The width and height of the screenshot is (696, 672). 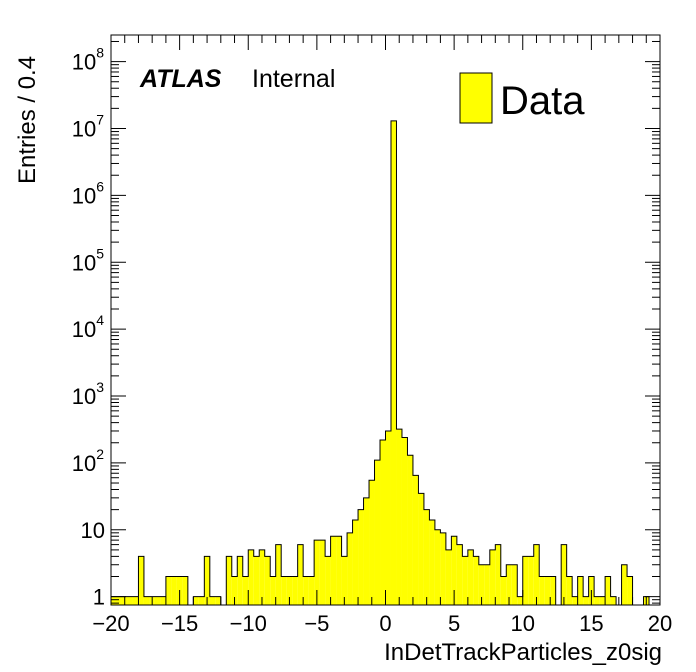 What do you see at coordinates (385, 623) in the screenshot?
I see `x-tick-label: 0` at bounding box center [385, 623].